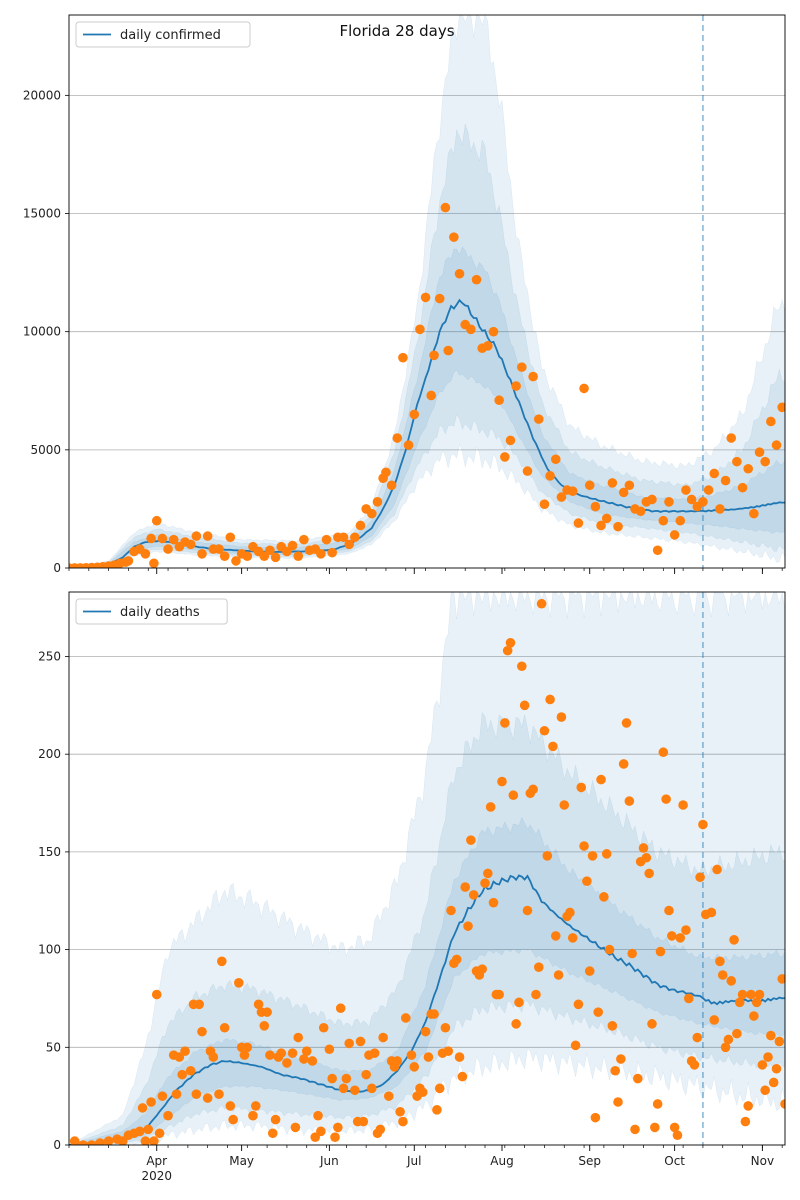 Image resolution: width=800 pixels, height=1200 pixels. I want to click on deaths-legend-box, so click(151, 611).